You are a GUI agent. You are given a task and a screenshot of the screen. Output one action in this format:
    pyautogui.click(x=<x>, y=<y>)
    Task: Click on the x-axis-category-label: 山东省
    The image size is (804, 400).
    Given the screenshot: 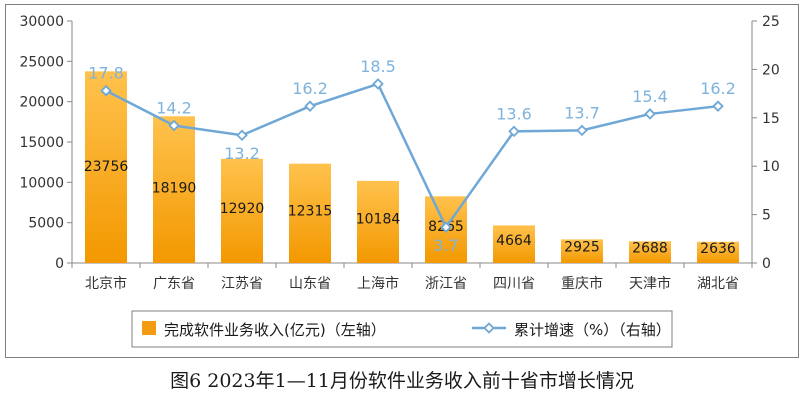 What is the action you would take?
    pyautogui.click(x=310, y=284)
    